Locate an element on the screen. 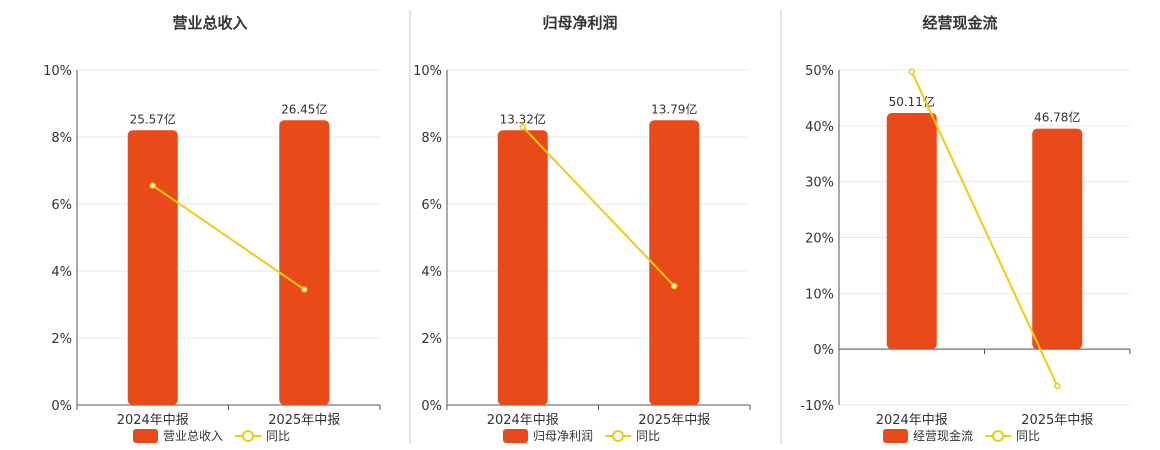 The image size is (1160, 450). y-tick-label: -10% is located at coordinates (817, 406).